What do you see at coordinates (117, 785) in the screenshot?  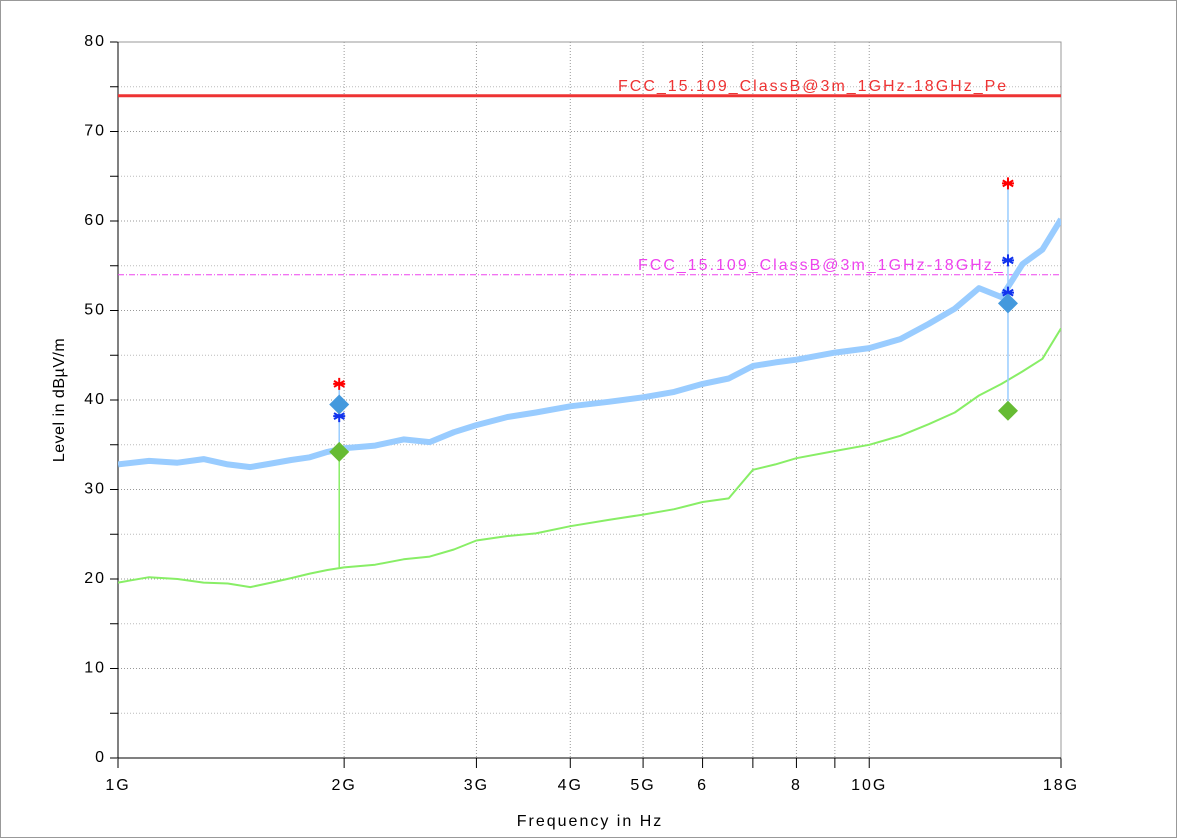 I see `x-tick-label: 1G` at bounding box center [117, 785].